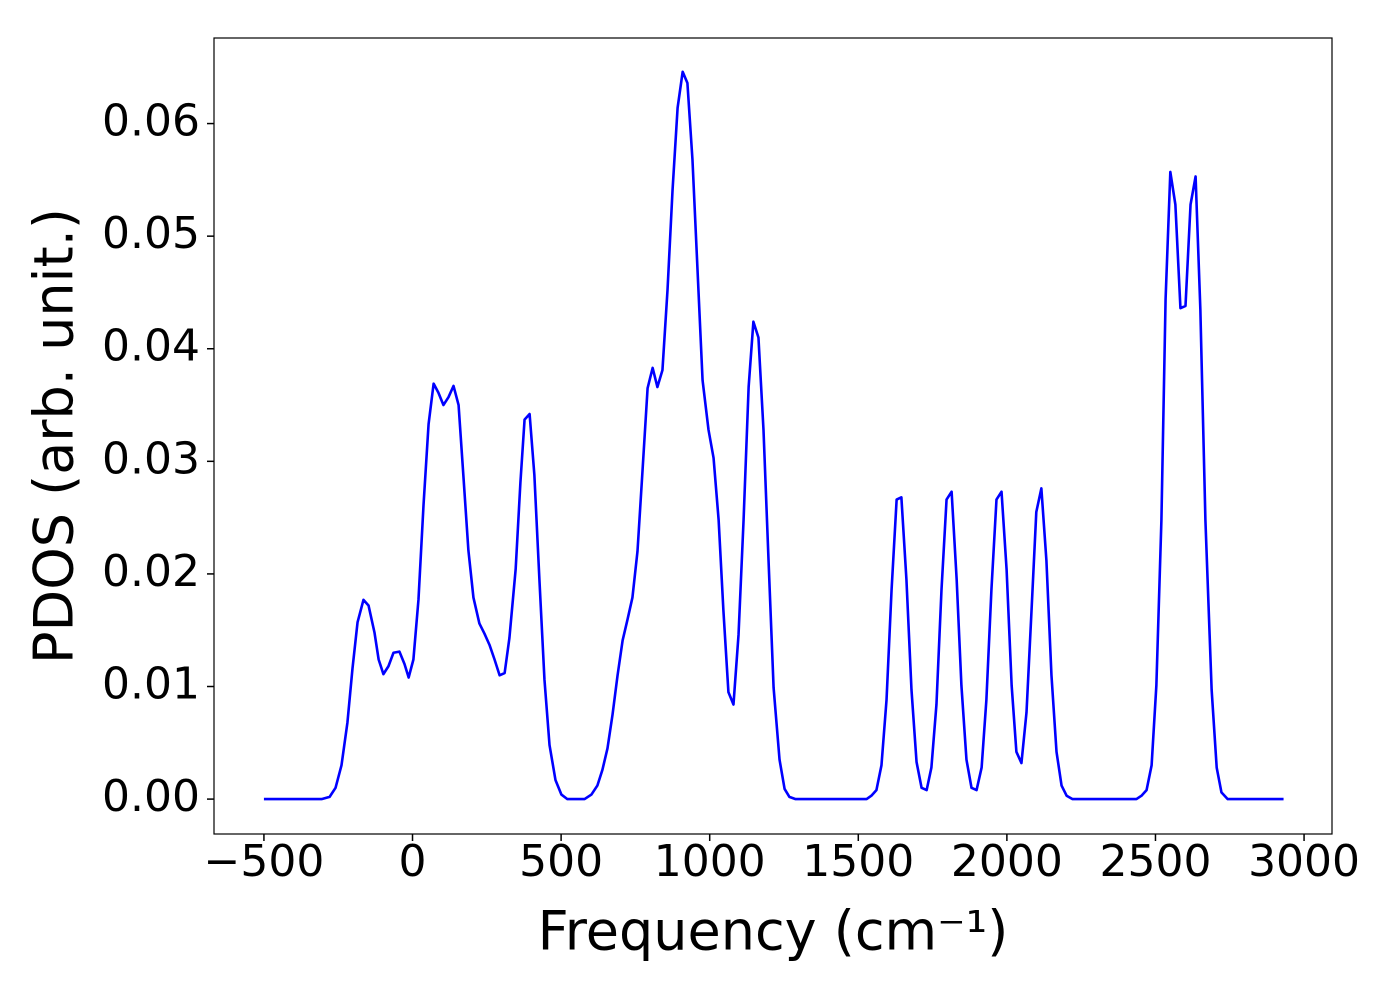  Describe the element at coordinates (773, 931) in the screenshot. I see `x-axis-label: Frequency (cm⁻¹)` at that location.